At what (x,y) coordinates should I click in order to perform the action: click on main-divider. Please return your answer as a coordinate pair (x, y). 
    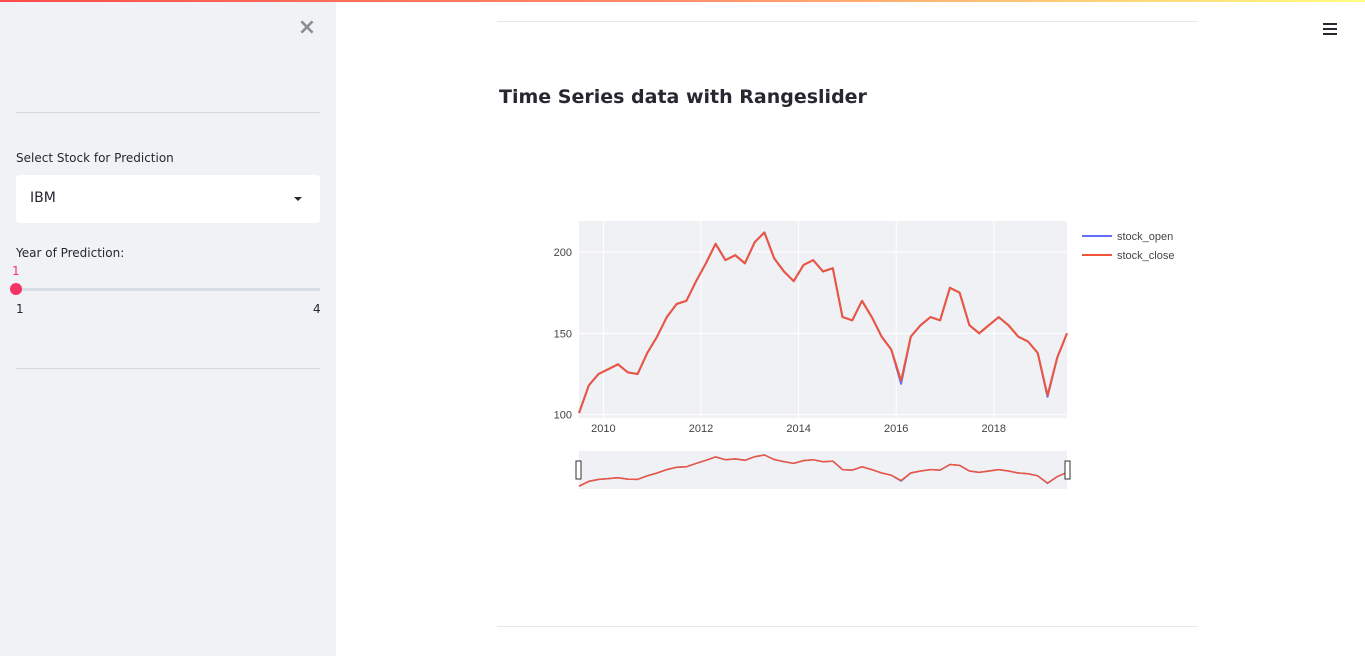
    Looking at the image, I should click on (847, 21).